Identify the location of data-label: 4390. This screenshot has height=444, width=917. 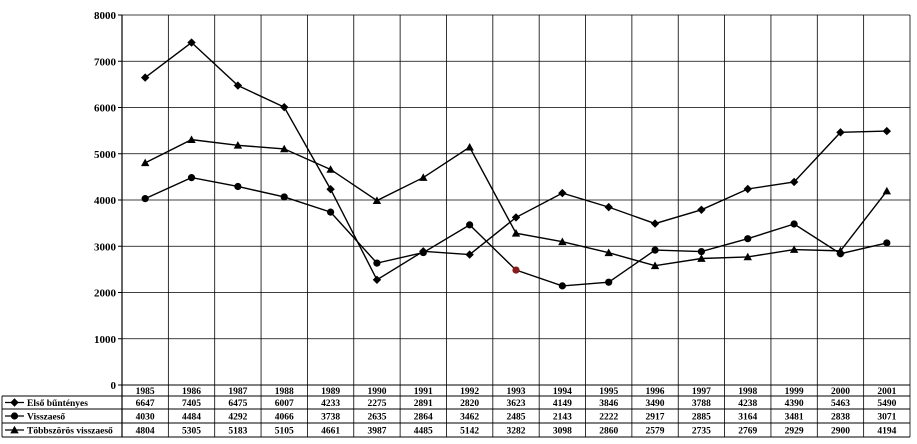
(794, 404).